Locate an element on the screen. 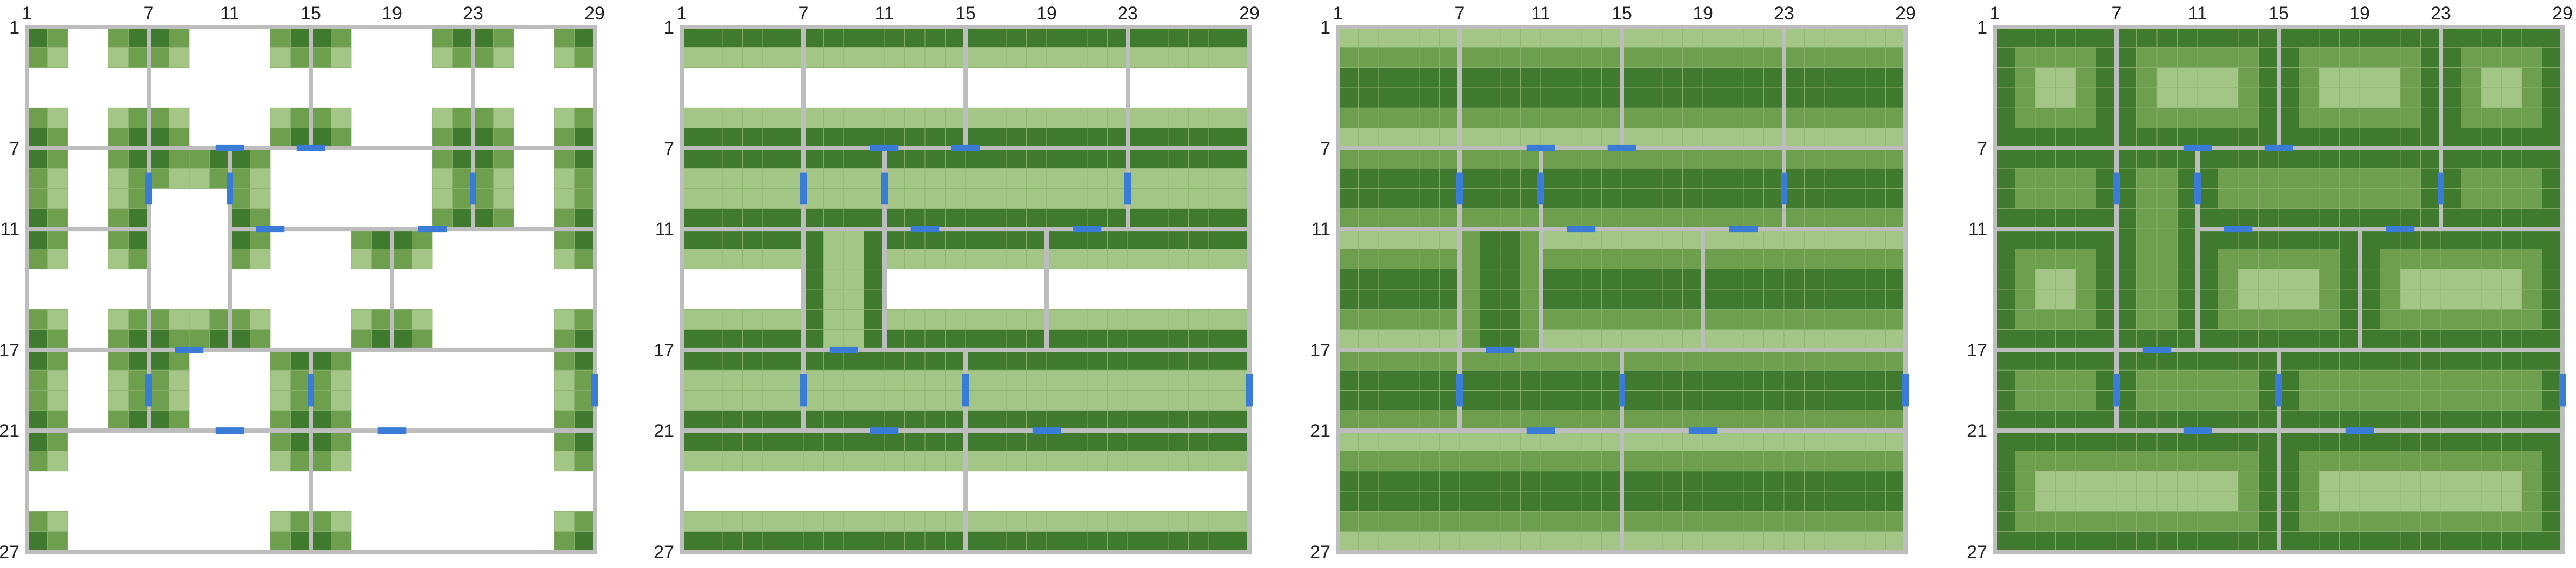  x-tick-label: 29 is located at coordinates (1905, 14).